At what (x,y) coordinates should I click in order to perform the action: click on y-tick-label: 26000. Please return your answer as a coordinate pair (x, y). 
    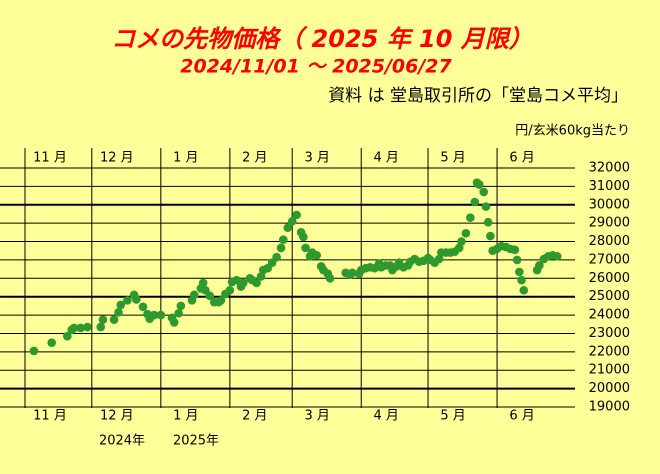
    Looking at the image, I should click on (609, 278).